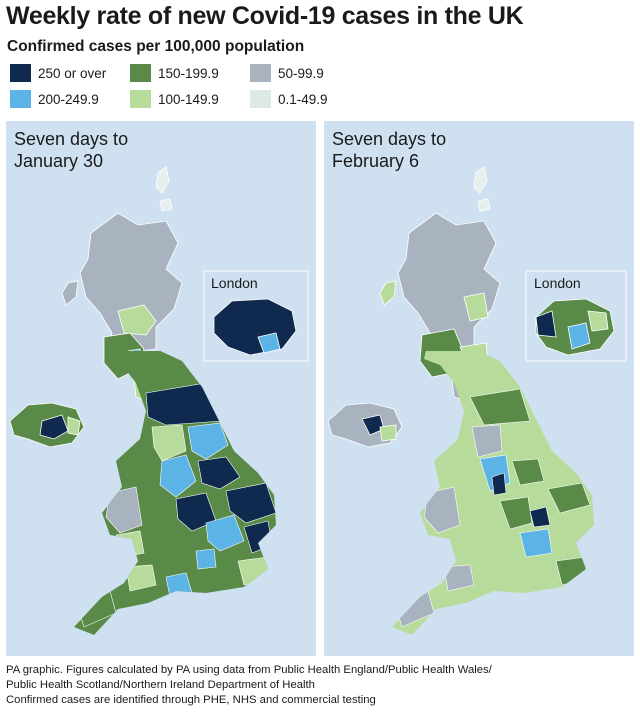  What do you see at coordinates (598, 321) in the screenshot?
I see `london-area-light` at bounding box center [598, 321].